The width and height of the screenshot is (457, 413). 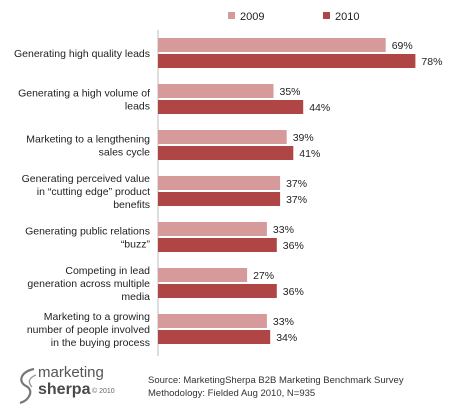 I want to click on legend-swatch-2009, so click(x=231, y=15).